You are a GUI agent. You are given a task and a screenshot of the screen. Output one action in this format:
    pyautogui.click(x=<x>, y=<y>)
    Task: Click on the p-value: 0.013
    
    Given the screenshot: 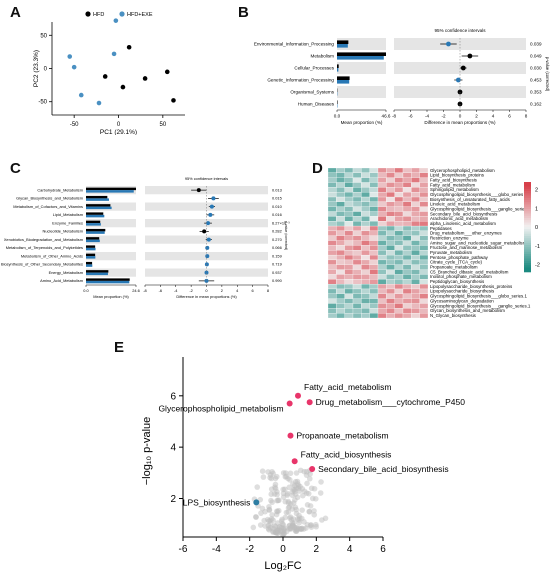 What is the action you would take?
    pyautogui.click(x=277, y=189)
    